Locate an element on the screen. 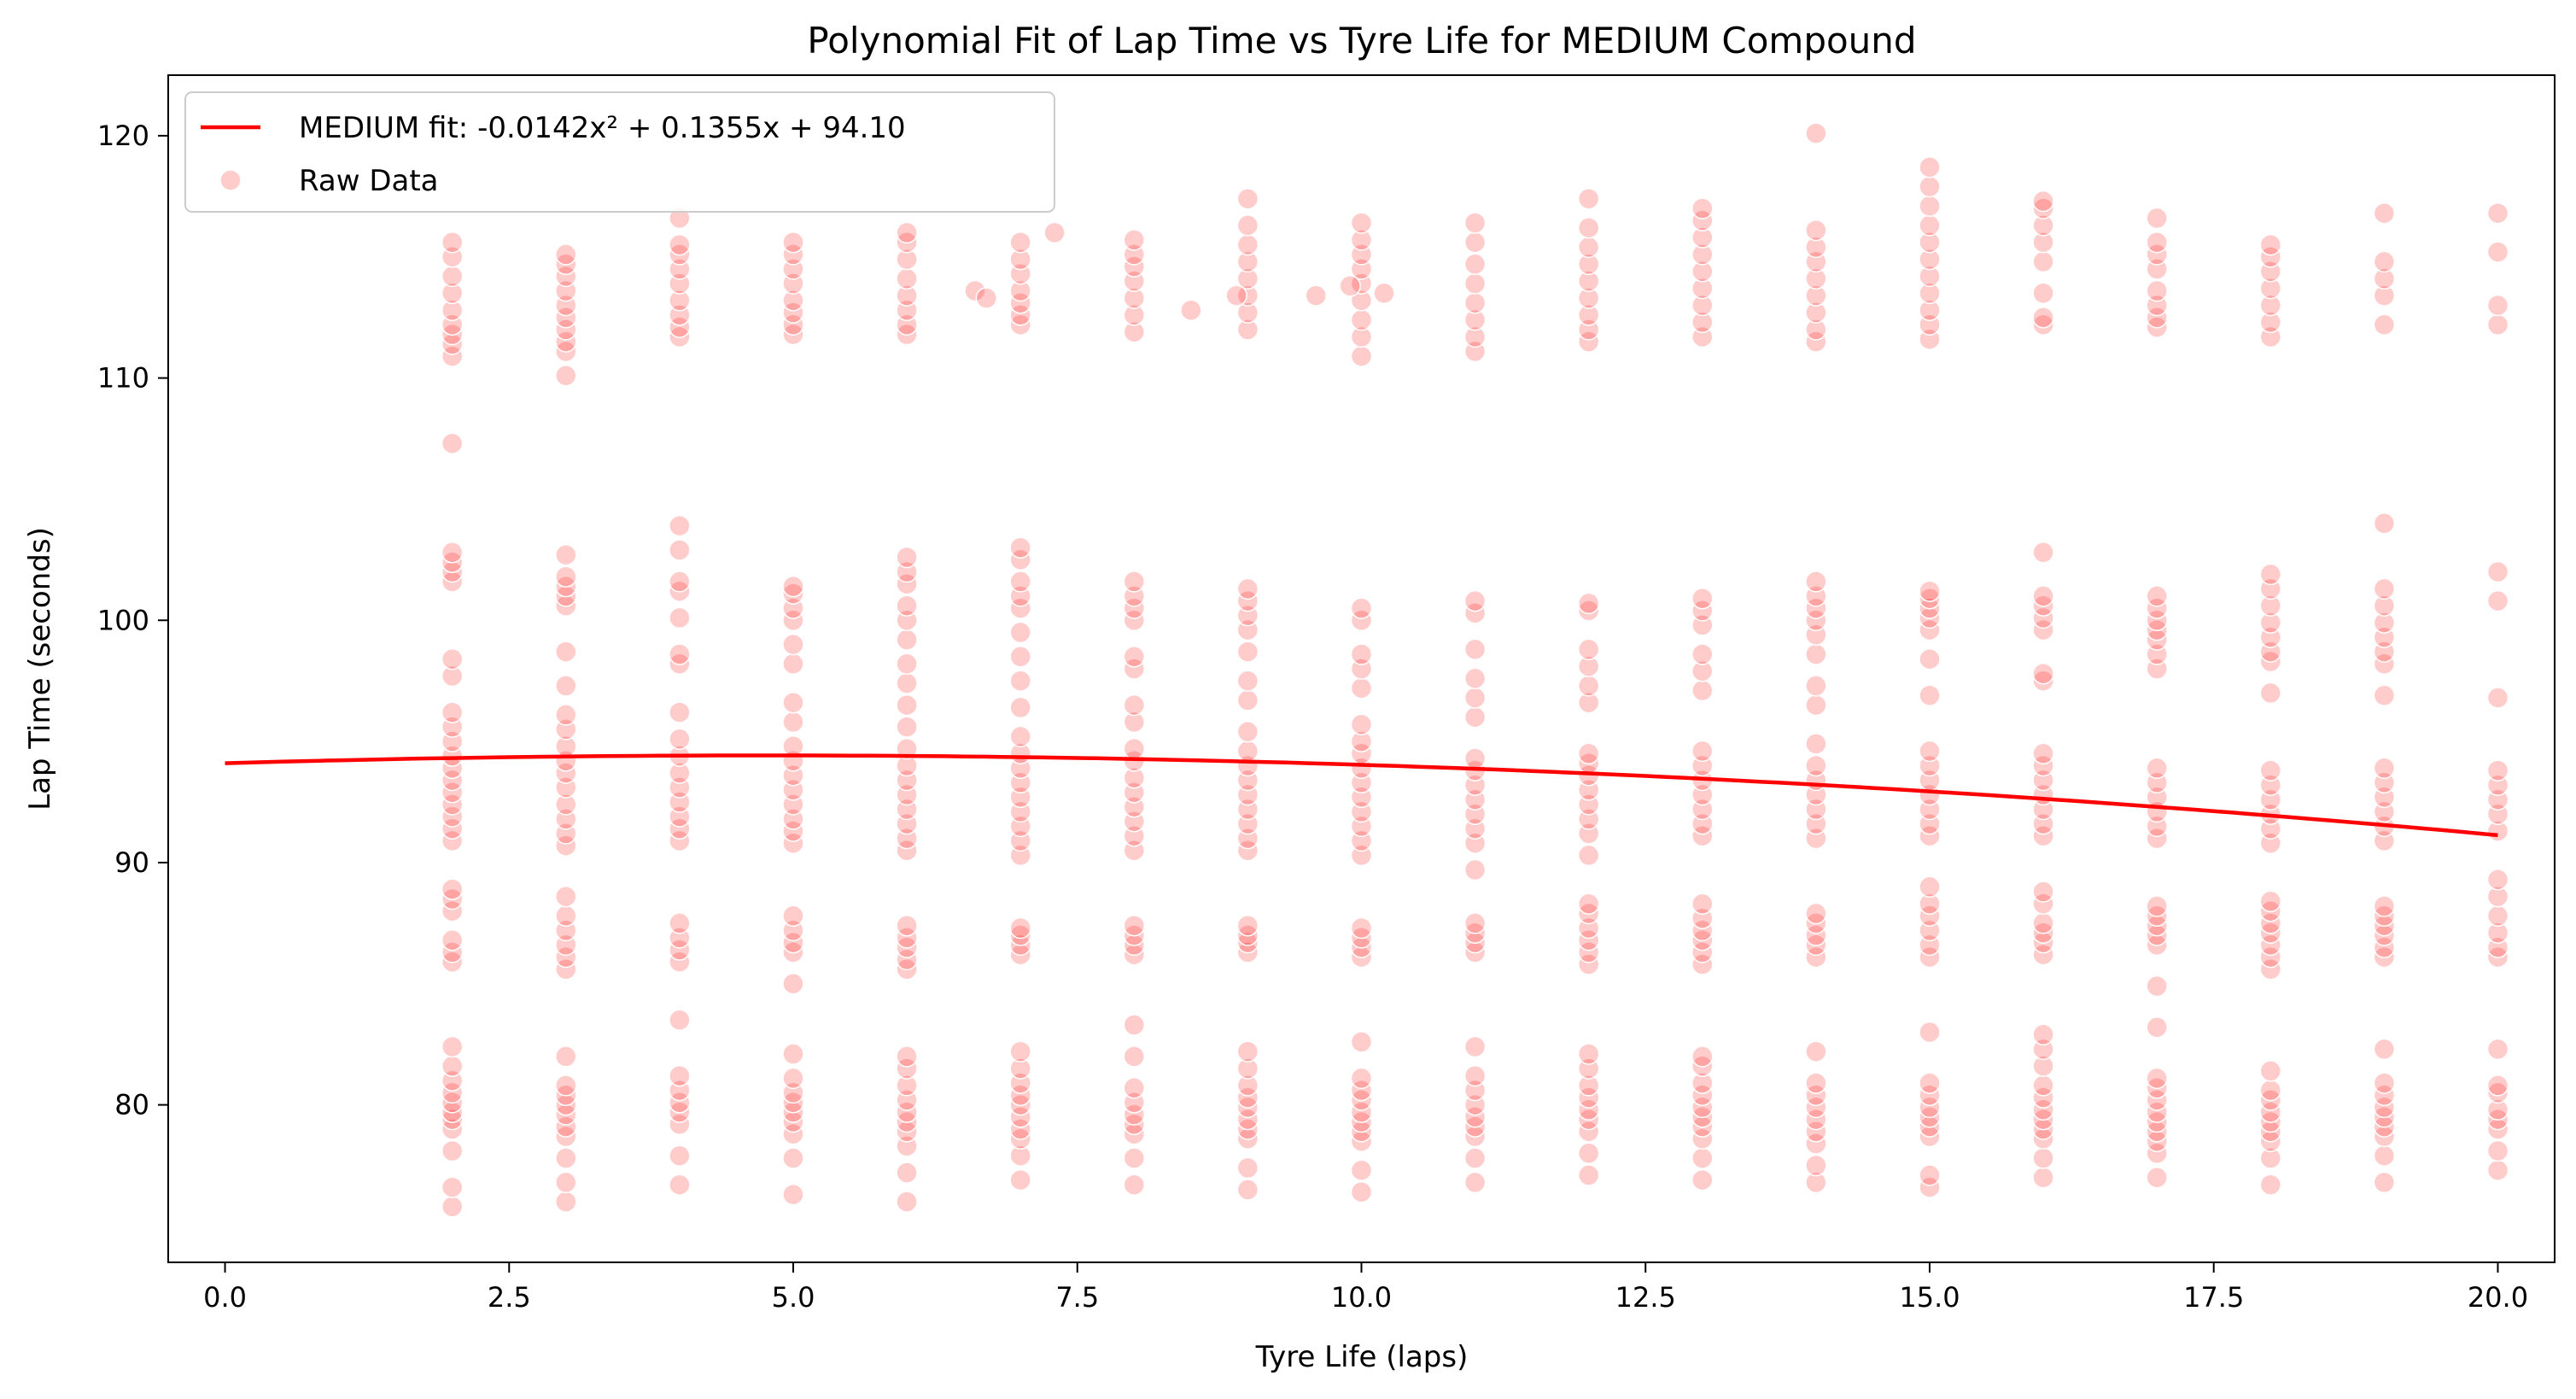 The width and height of the screenshot is (2576, 1399). x-tick-label: 12.5 is located at coordinates (1645, 1297).